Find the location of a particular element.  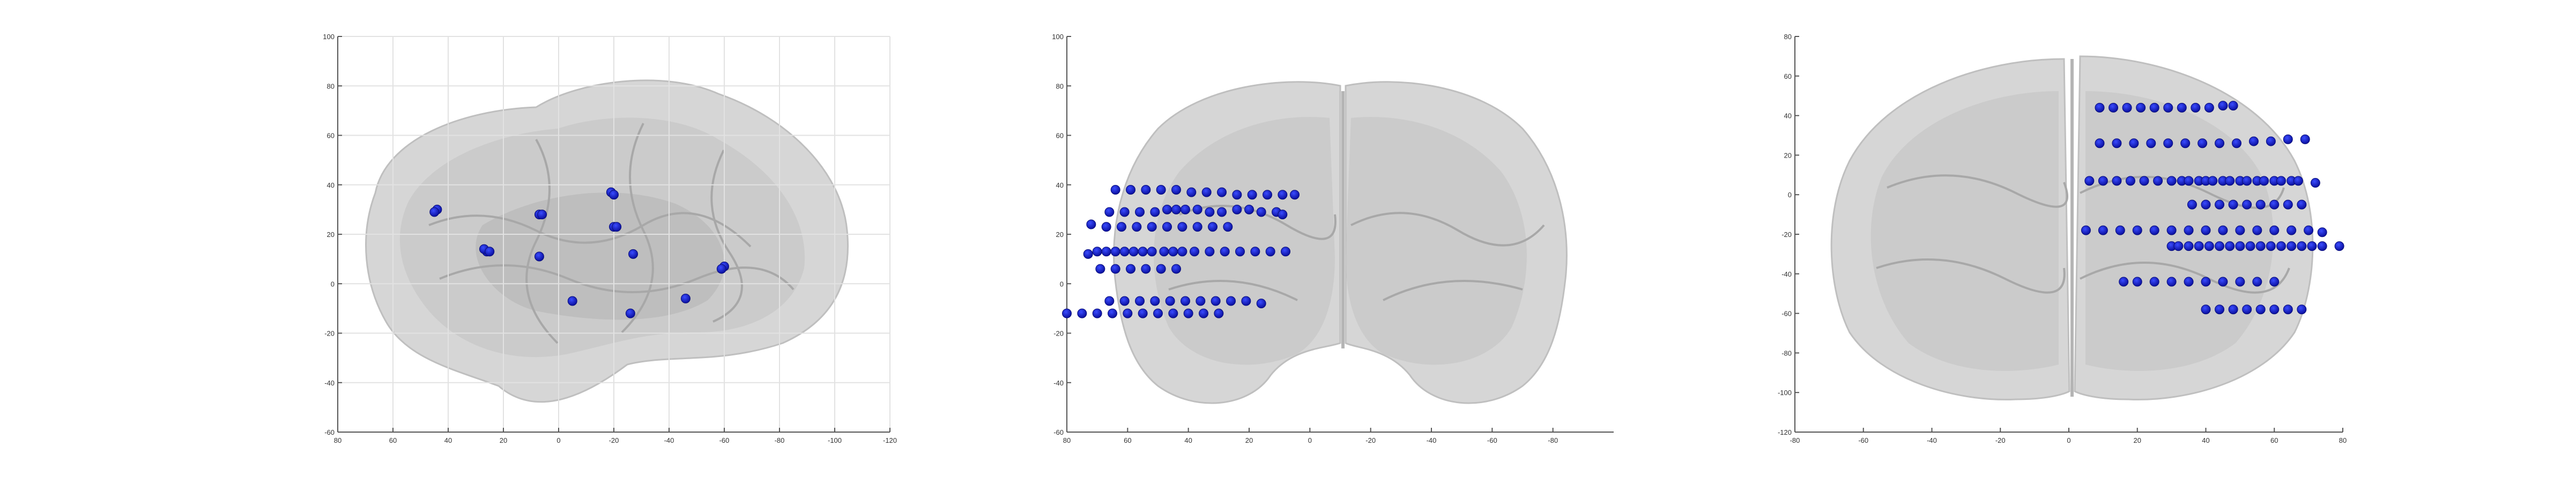

y-tick-label: 0 is located at coordinates (1062, 284).